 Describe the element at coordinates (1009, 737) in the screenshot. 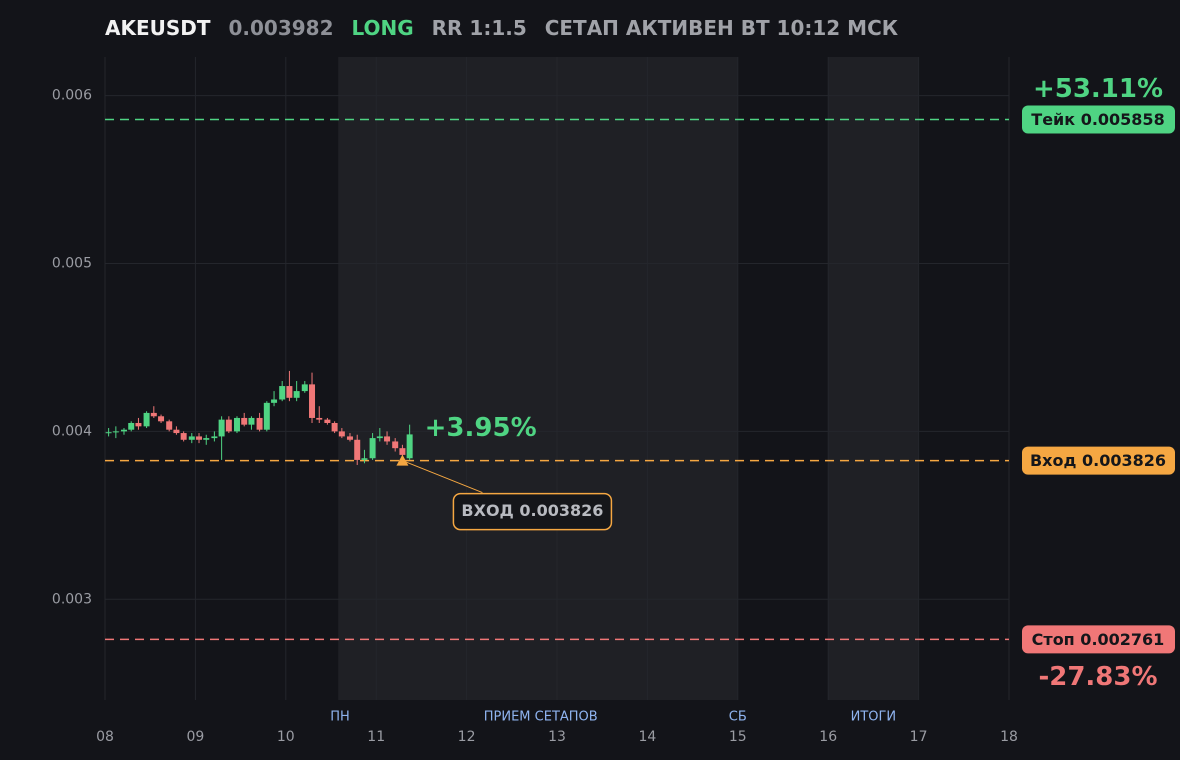

I see `x-tick-label: 18` at that location.